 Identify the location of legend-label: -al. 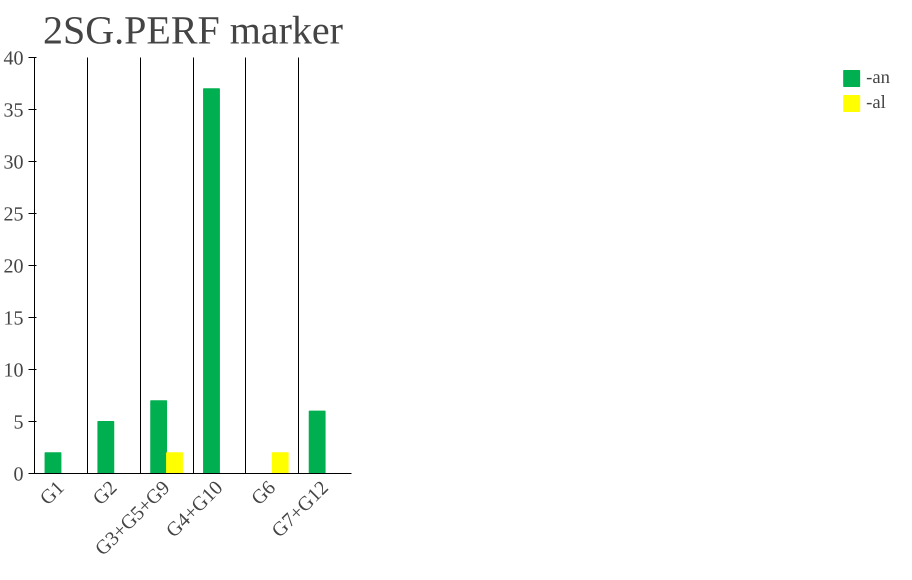
(876, 103).